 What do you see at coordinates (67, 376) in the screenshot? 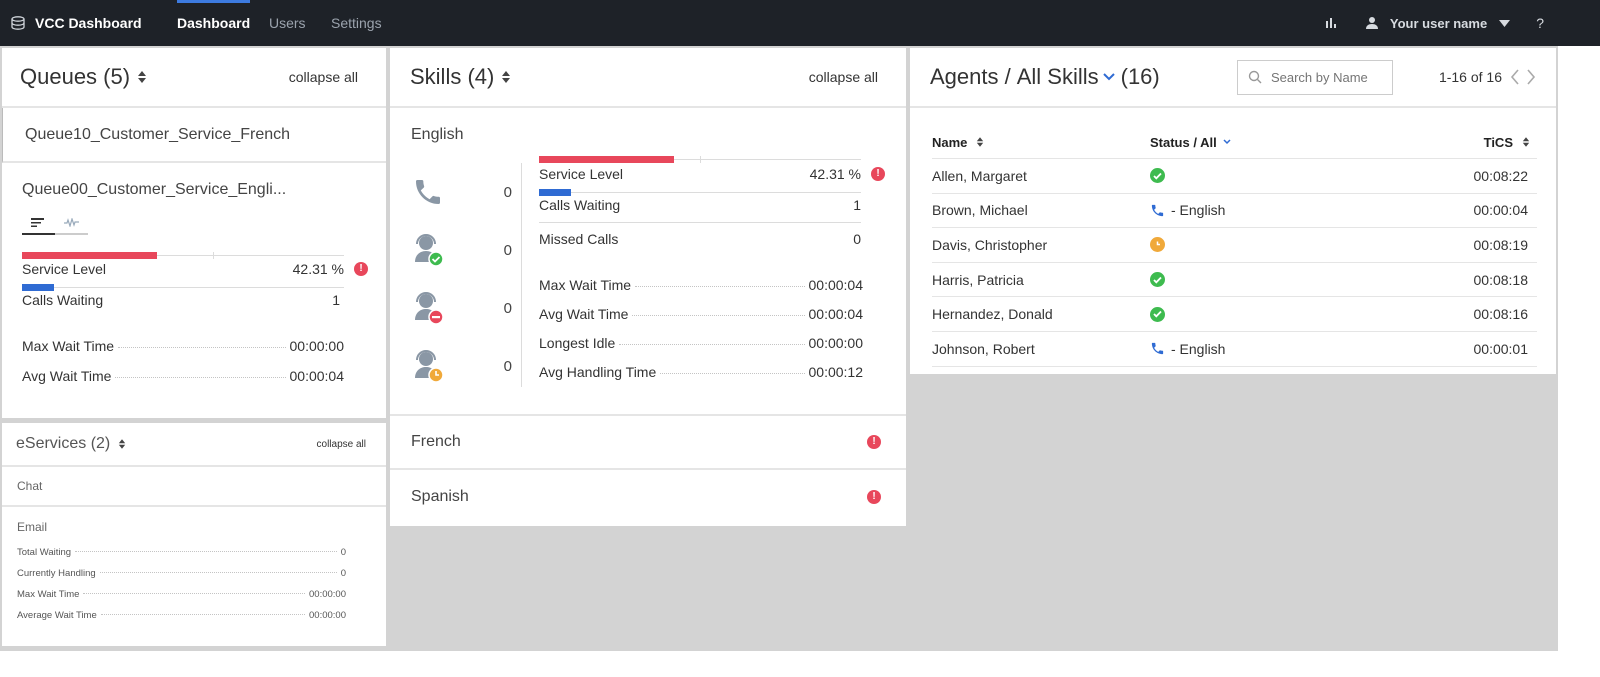
I see `avg-wait-label: Avg Wait Time` at bounding box center [67, 376].